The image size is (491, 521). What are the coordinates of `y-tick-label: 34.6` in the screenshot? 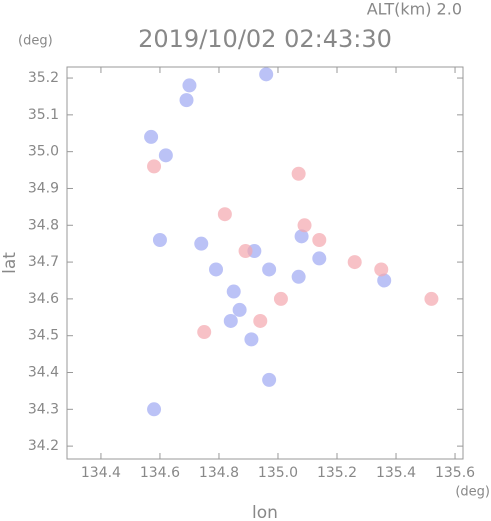 It's located at (43, 299).